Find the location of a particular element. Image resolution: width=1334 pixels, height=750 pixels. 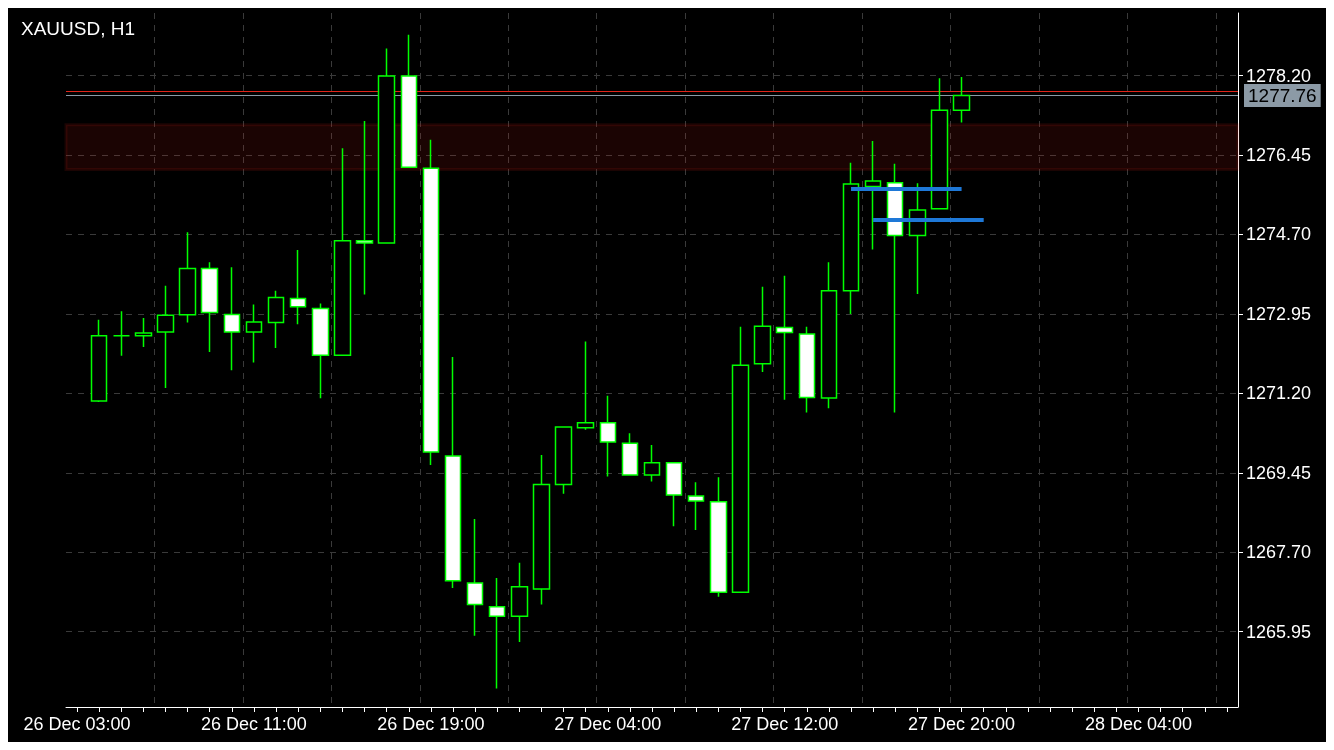

x-tick-label: 28 Dec 04:00 is located at coordinates (1138, 724).